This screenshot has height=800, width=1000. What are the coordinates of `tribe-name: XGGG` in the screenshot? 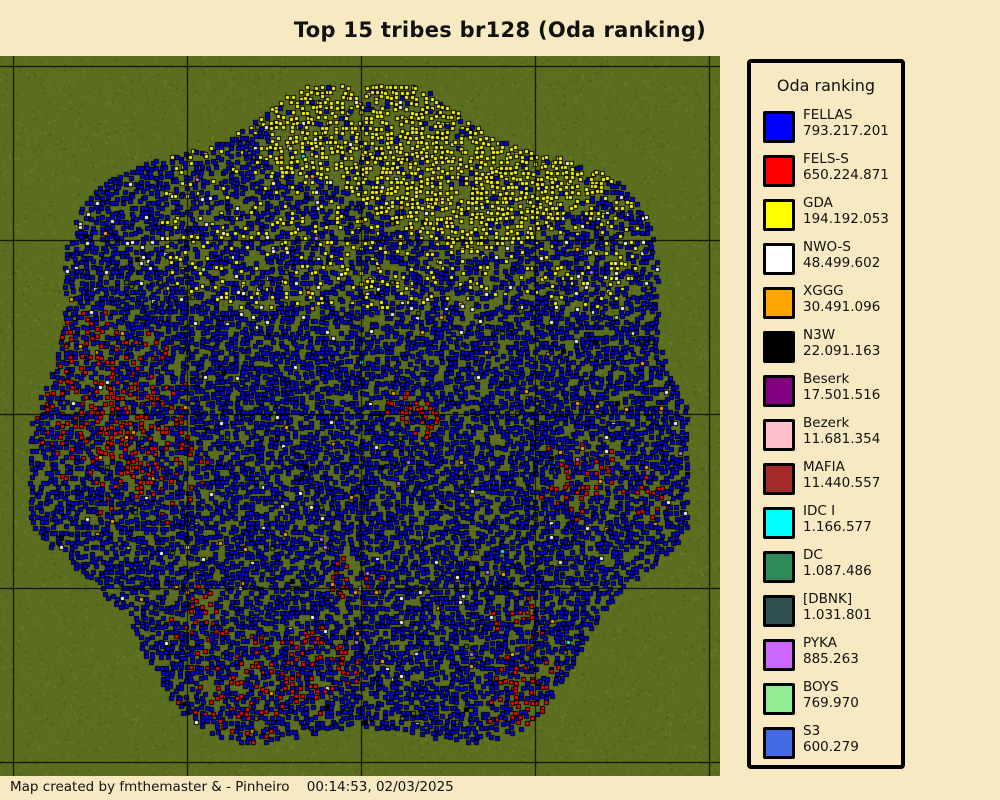 It's located at (823, 291).